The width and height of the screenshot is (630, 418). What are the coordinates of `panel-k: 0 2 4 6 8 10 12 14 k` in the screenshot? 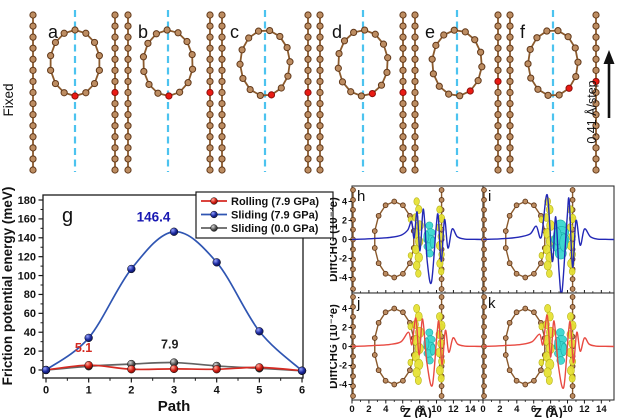 It's located at (547, 353).